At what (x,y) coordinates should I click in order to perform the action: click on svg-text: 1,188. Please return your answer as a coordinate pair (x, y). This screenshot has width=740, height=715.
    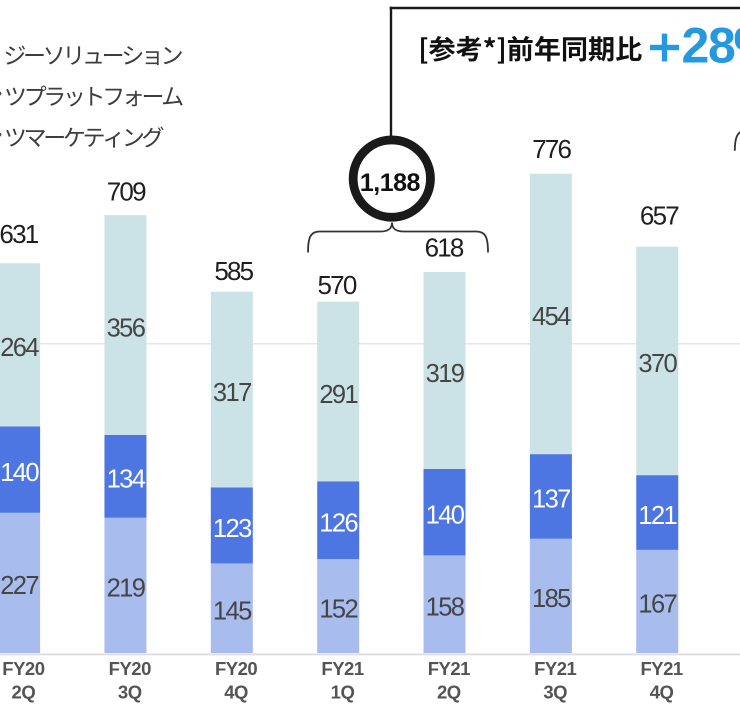
    Looking at the image, I should click on (390, 183).